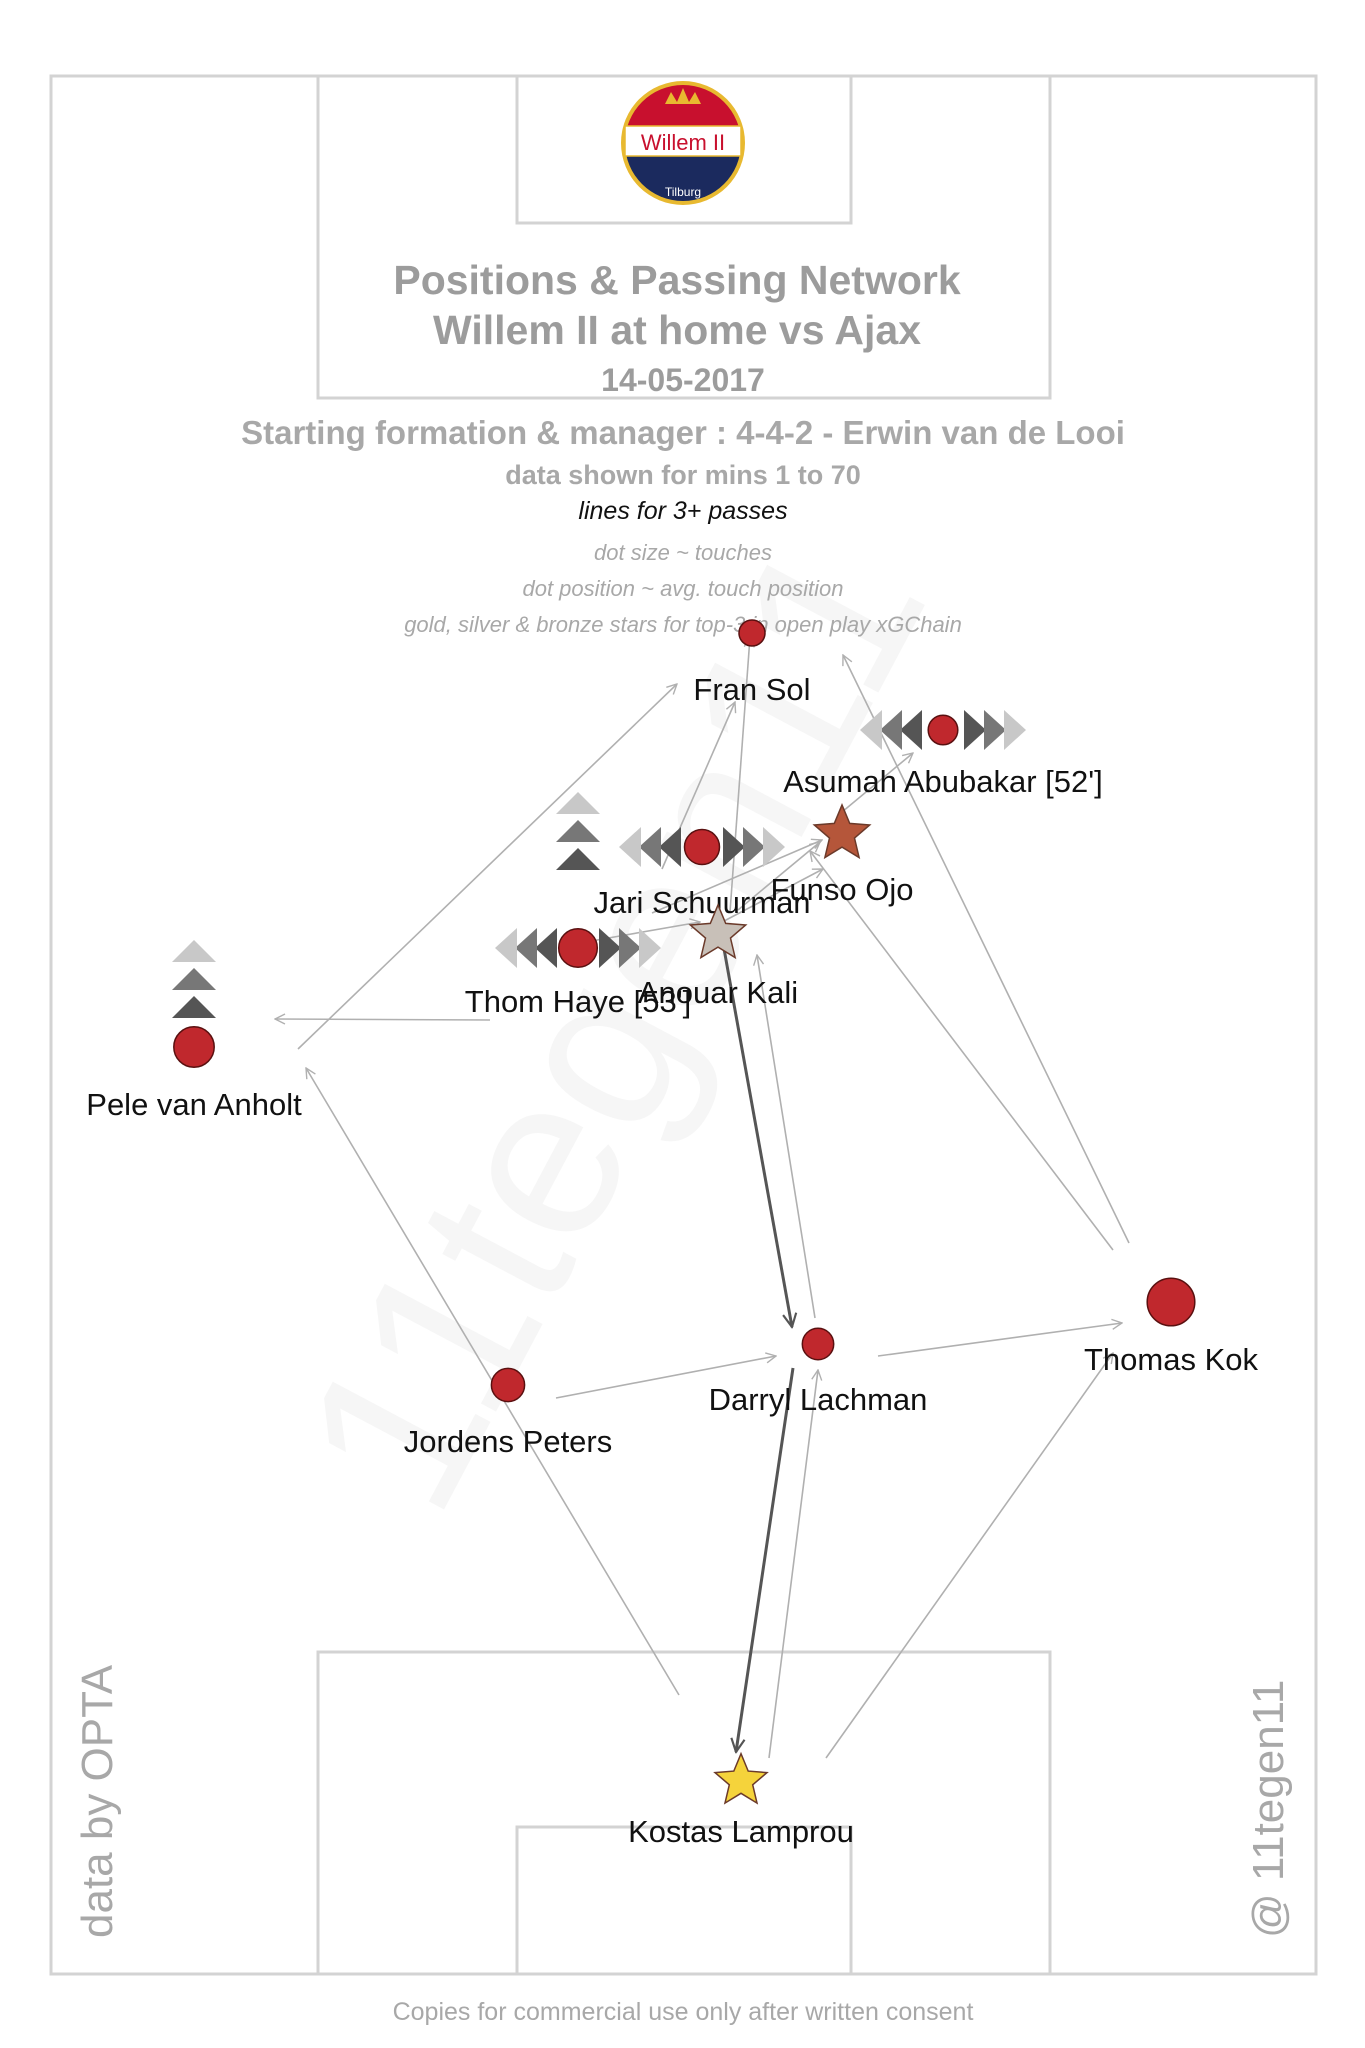  I want to click on club-crest-logo: Willem II Tilburg, so click(683, 143).